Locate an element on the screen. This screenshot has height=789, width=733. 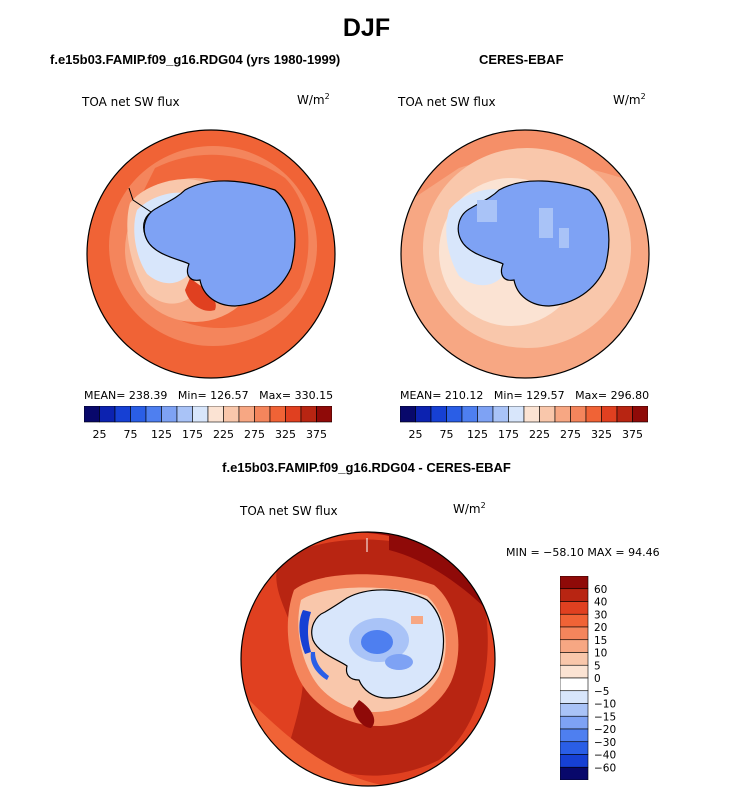
panel-3-variable: TOA net SW flux is located at coordinates (289, 511).